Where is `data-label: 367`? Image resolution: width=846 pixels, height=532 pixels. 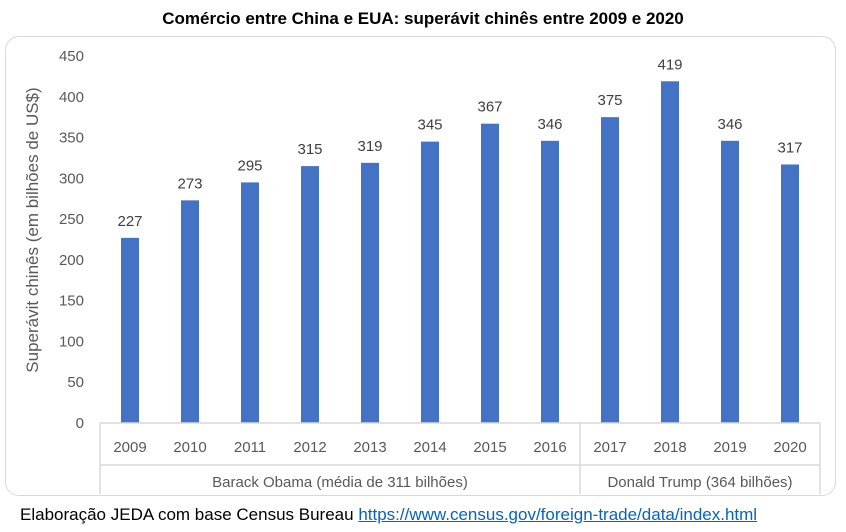
data-label: 367 is located at coordinates (489, 107).